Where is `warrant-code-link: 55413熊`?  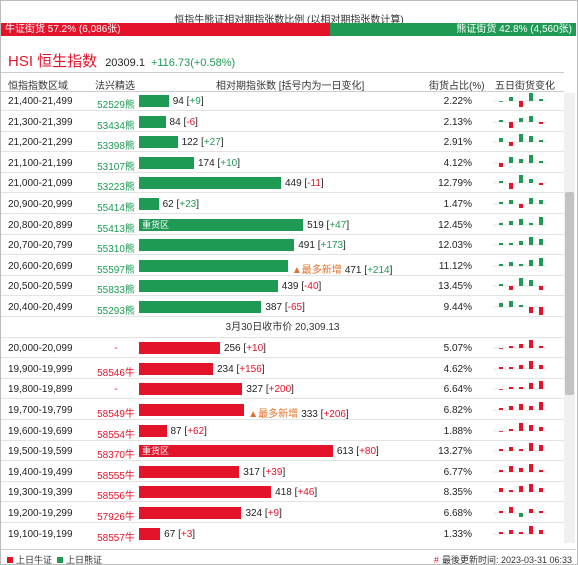 warrant-code-link: 55413熊 is located at coordinates (116, 229).